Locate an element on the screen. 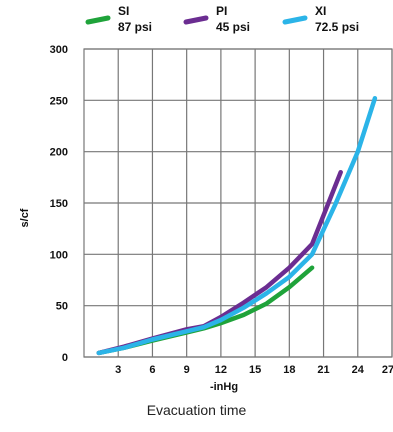  legend-series-name: XI is located at coordinates (320, 11).